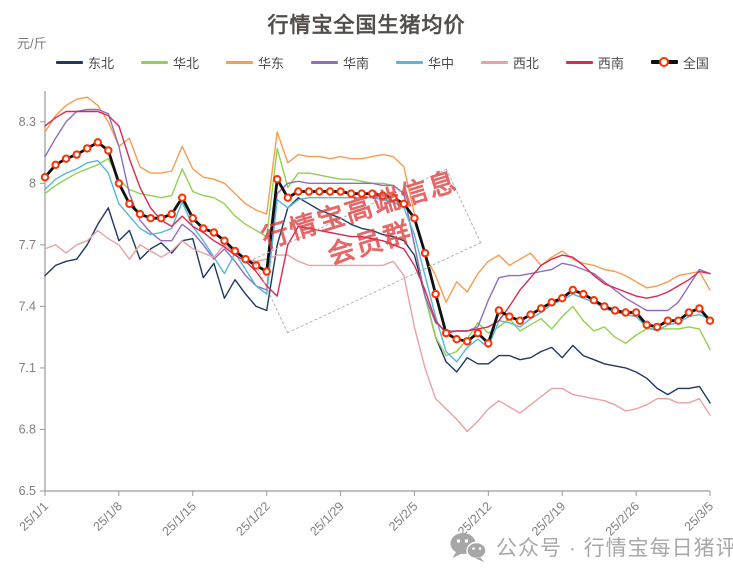  What do you see at coordinates (27, 306) in the screenshot?
I see `y-tick-label: 7.4` at bounding box center [27, 306].